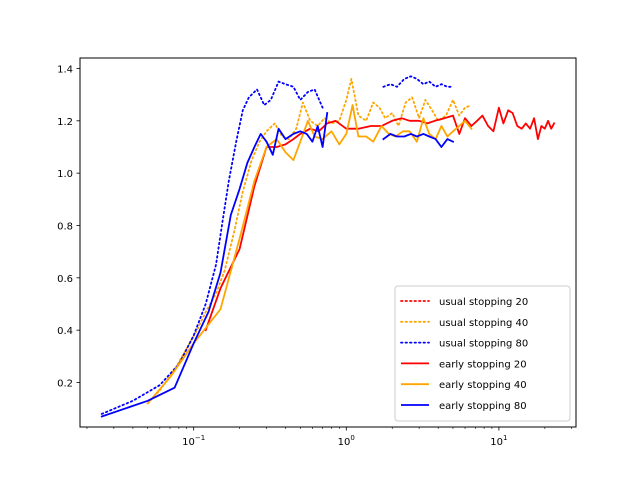 The width and height of the screenshot is (640, 480). I want to click on legend-box, so click(482, 353).